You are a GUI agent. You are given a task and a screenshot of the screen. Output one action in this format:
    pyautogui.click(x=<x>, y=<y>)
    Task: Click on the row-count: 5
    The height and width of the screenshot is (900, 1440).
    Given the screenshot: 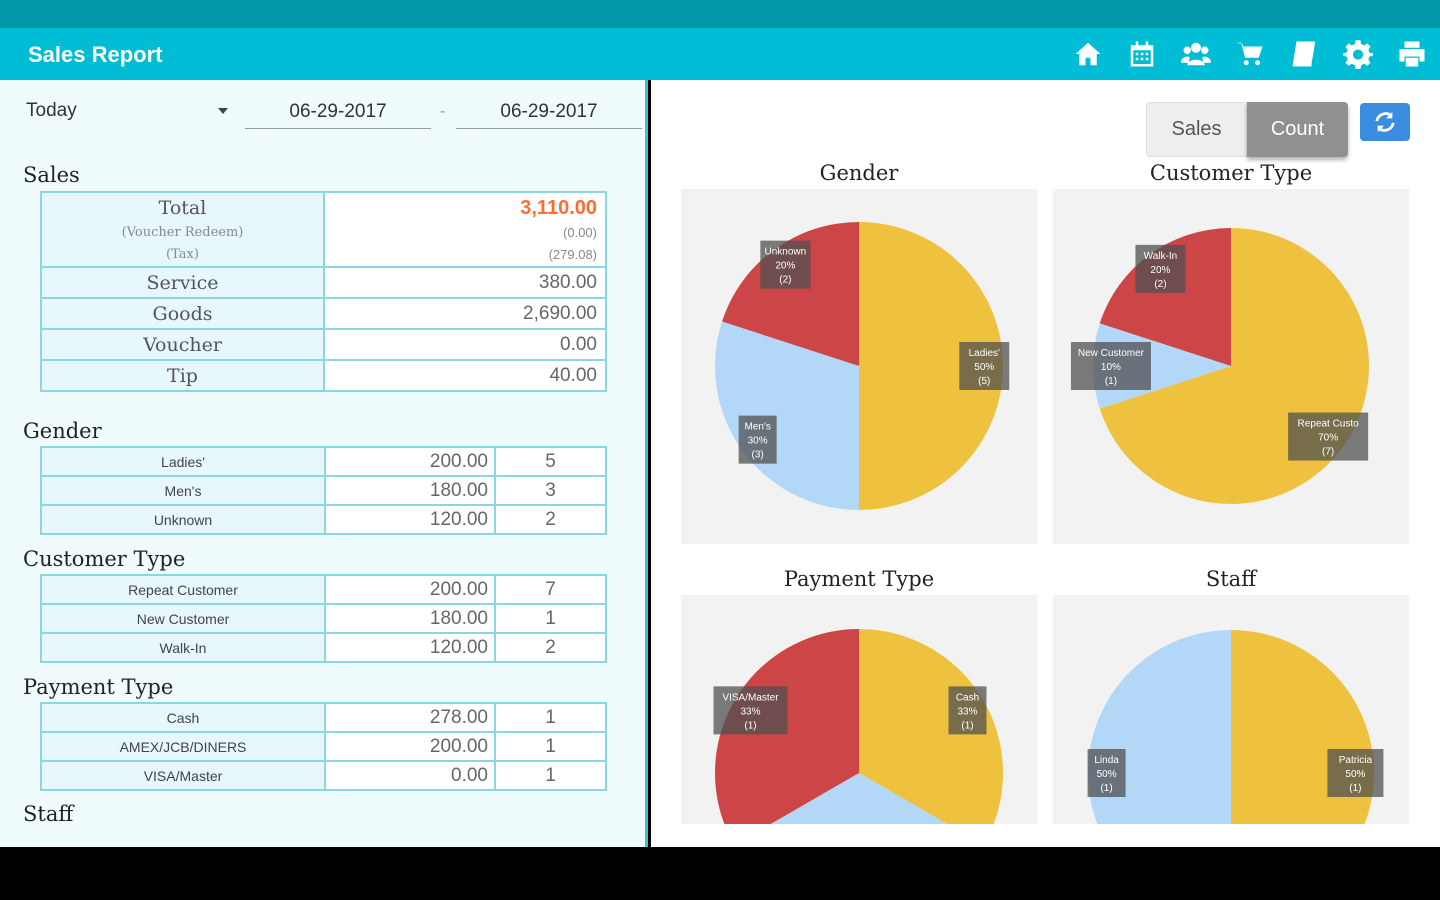 What is the action you would take?
    pyautogui.click(x=550, y=461)
    